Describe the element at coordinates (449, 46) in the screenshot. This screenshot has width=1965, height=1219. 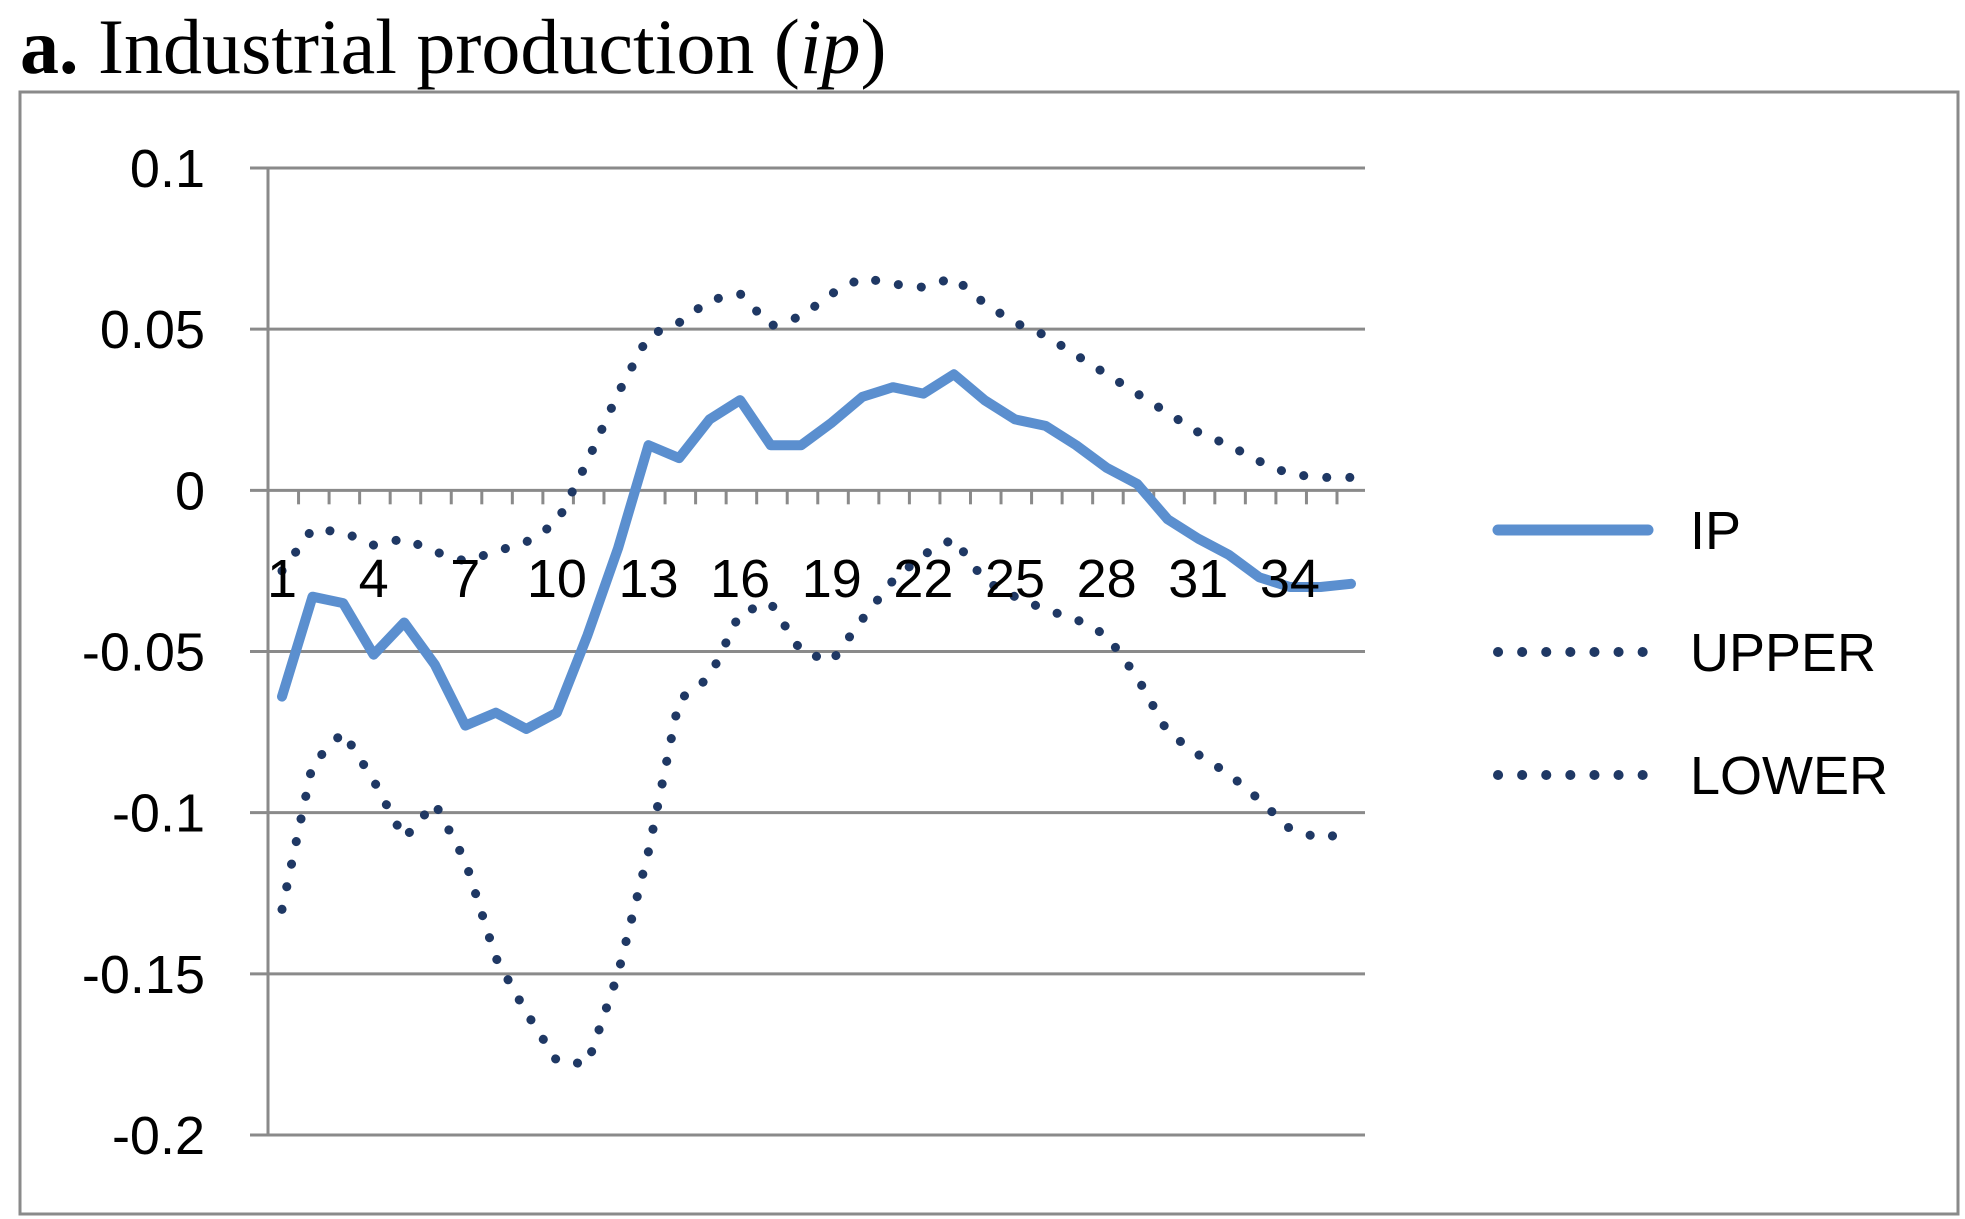
I see `figure-title-text: Industrial production (` at that location.